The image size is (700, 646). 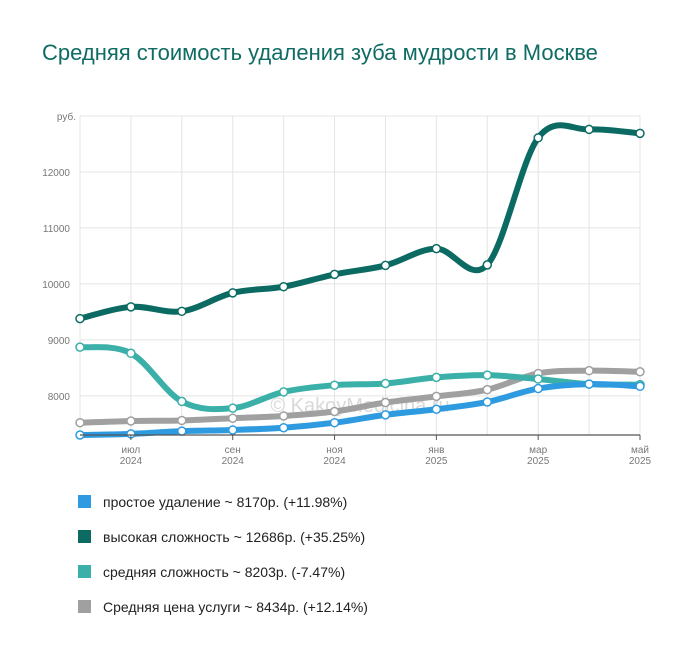 What do you see at coordinates (66, 117) in the screenshot?
I see `y-axis-unit-label: руб.` at bounding box center [66, 117].